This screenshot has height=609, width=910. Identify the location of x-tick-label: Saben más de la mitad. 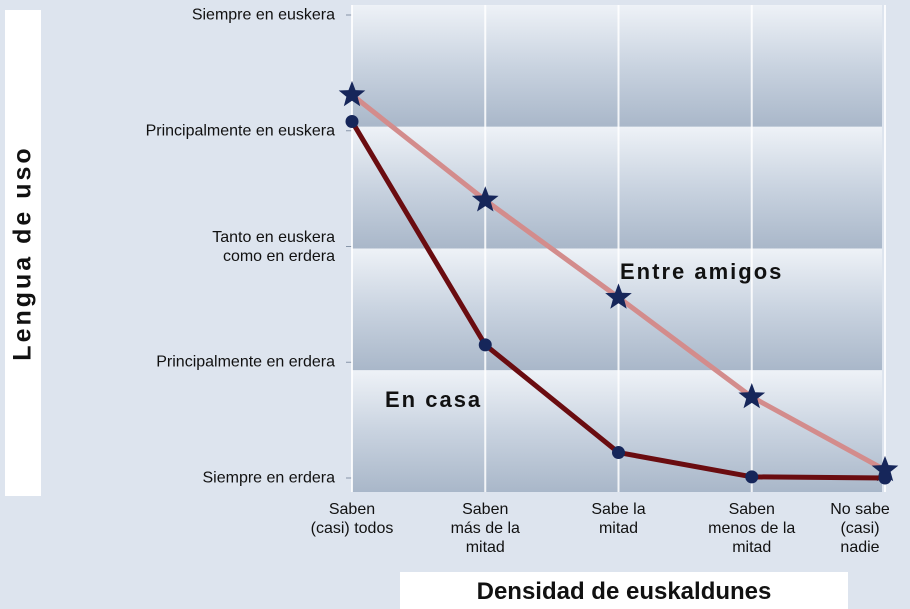
(485, 528).